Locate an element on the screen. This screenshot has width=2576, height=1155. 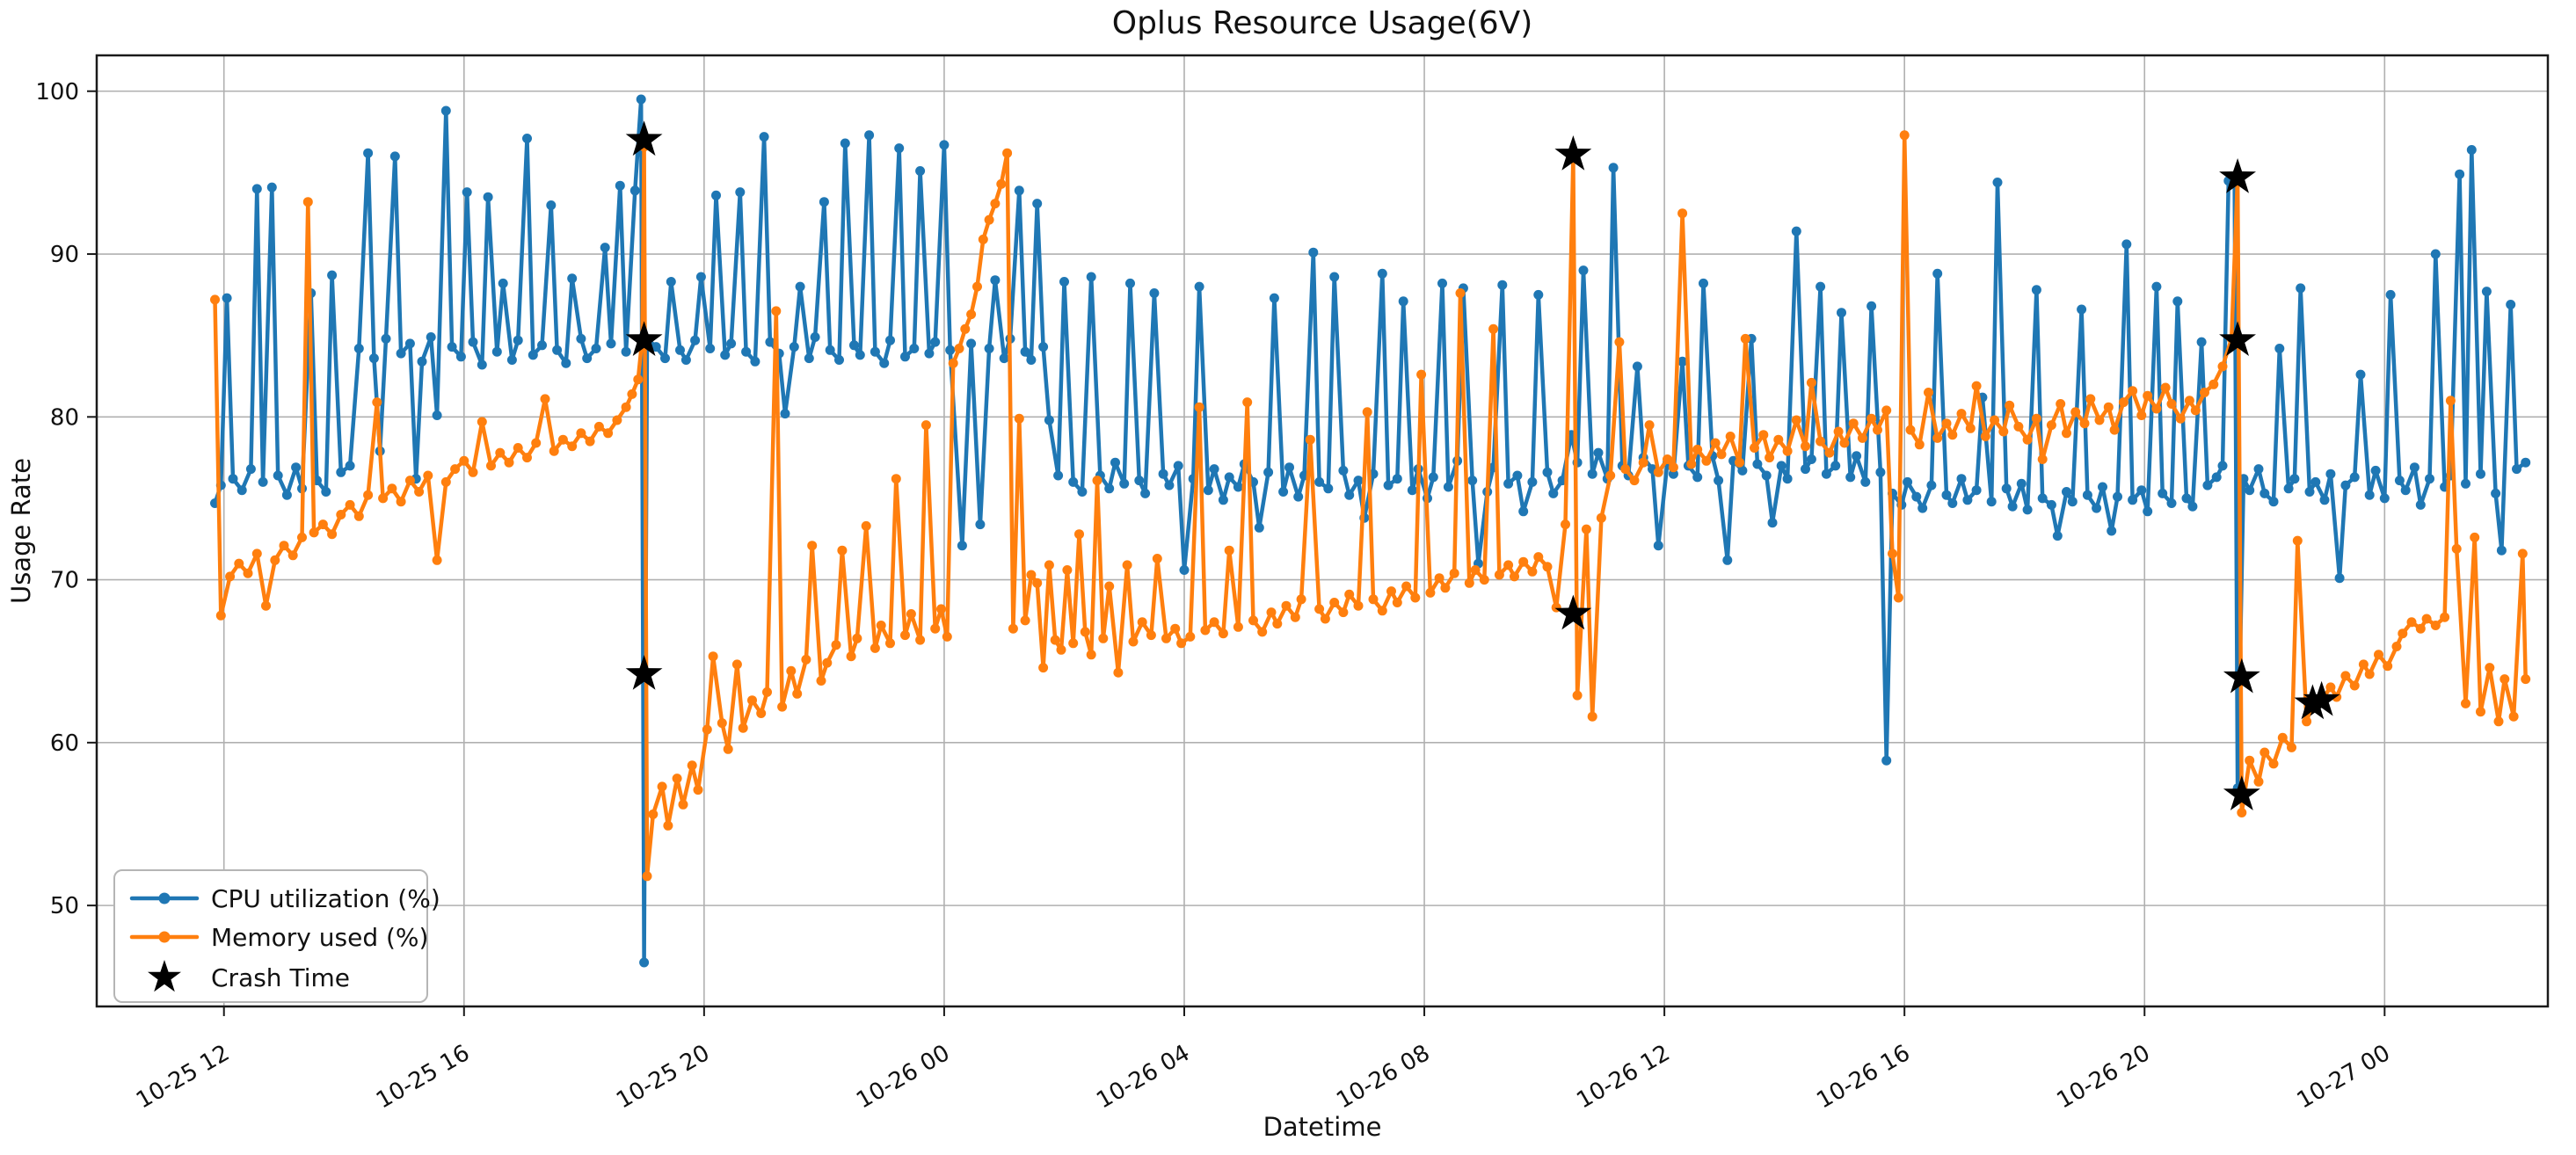
x-tick-label: 10-26 00 is located at coordinates (903, 1077).